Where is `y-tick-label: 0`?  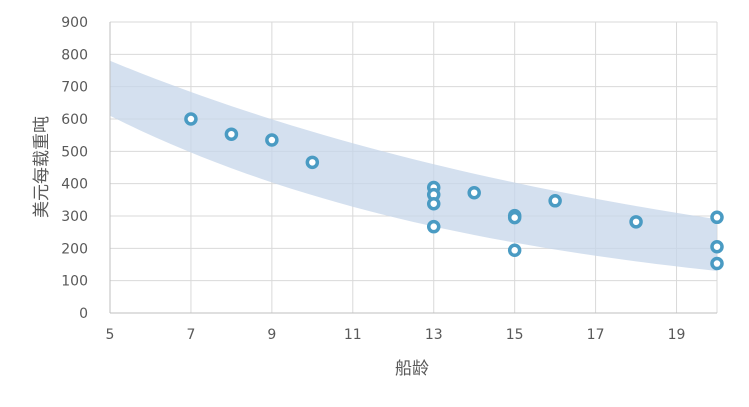 y-tick-label: 0 is located at coordinates (83, 314).